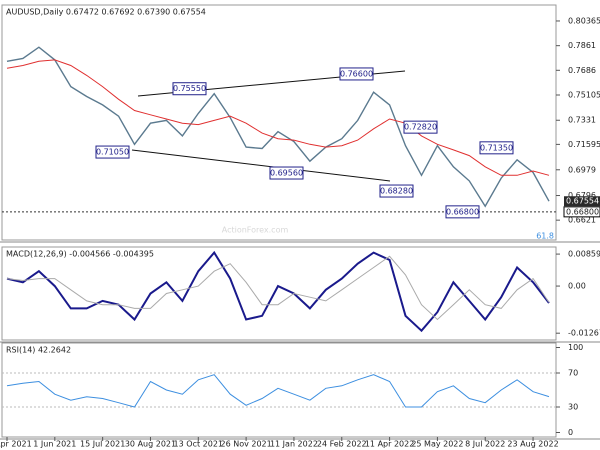 This screenshot has height=450, width=600. I want to click on panel-title: MACD(12,26,9) -0.004566 -0.004395, so click(80, 254).